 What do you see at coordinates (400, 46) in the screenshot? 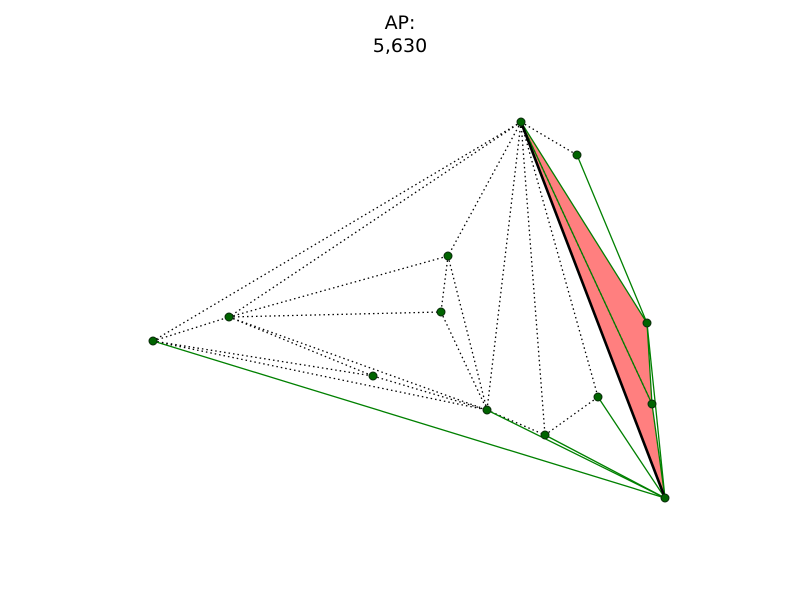
I see `title-line-2: 5,630` at bounding box center [400, 46].